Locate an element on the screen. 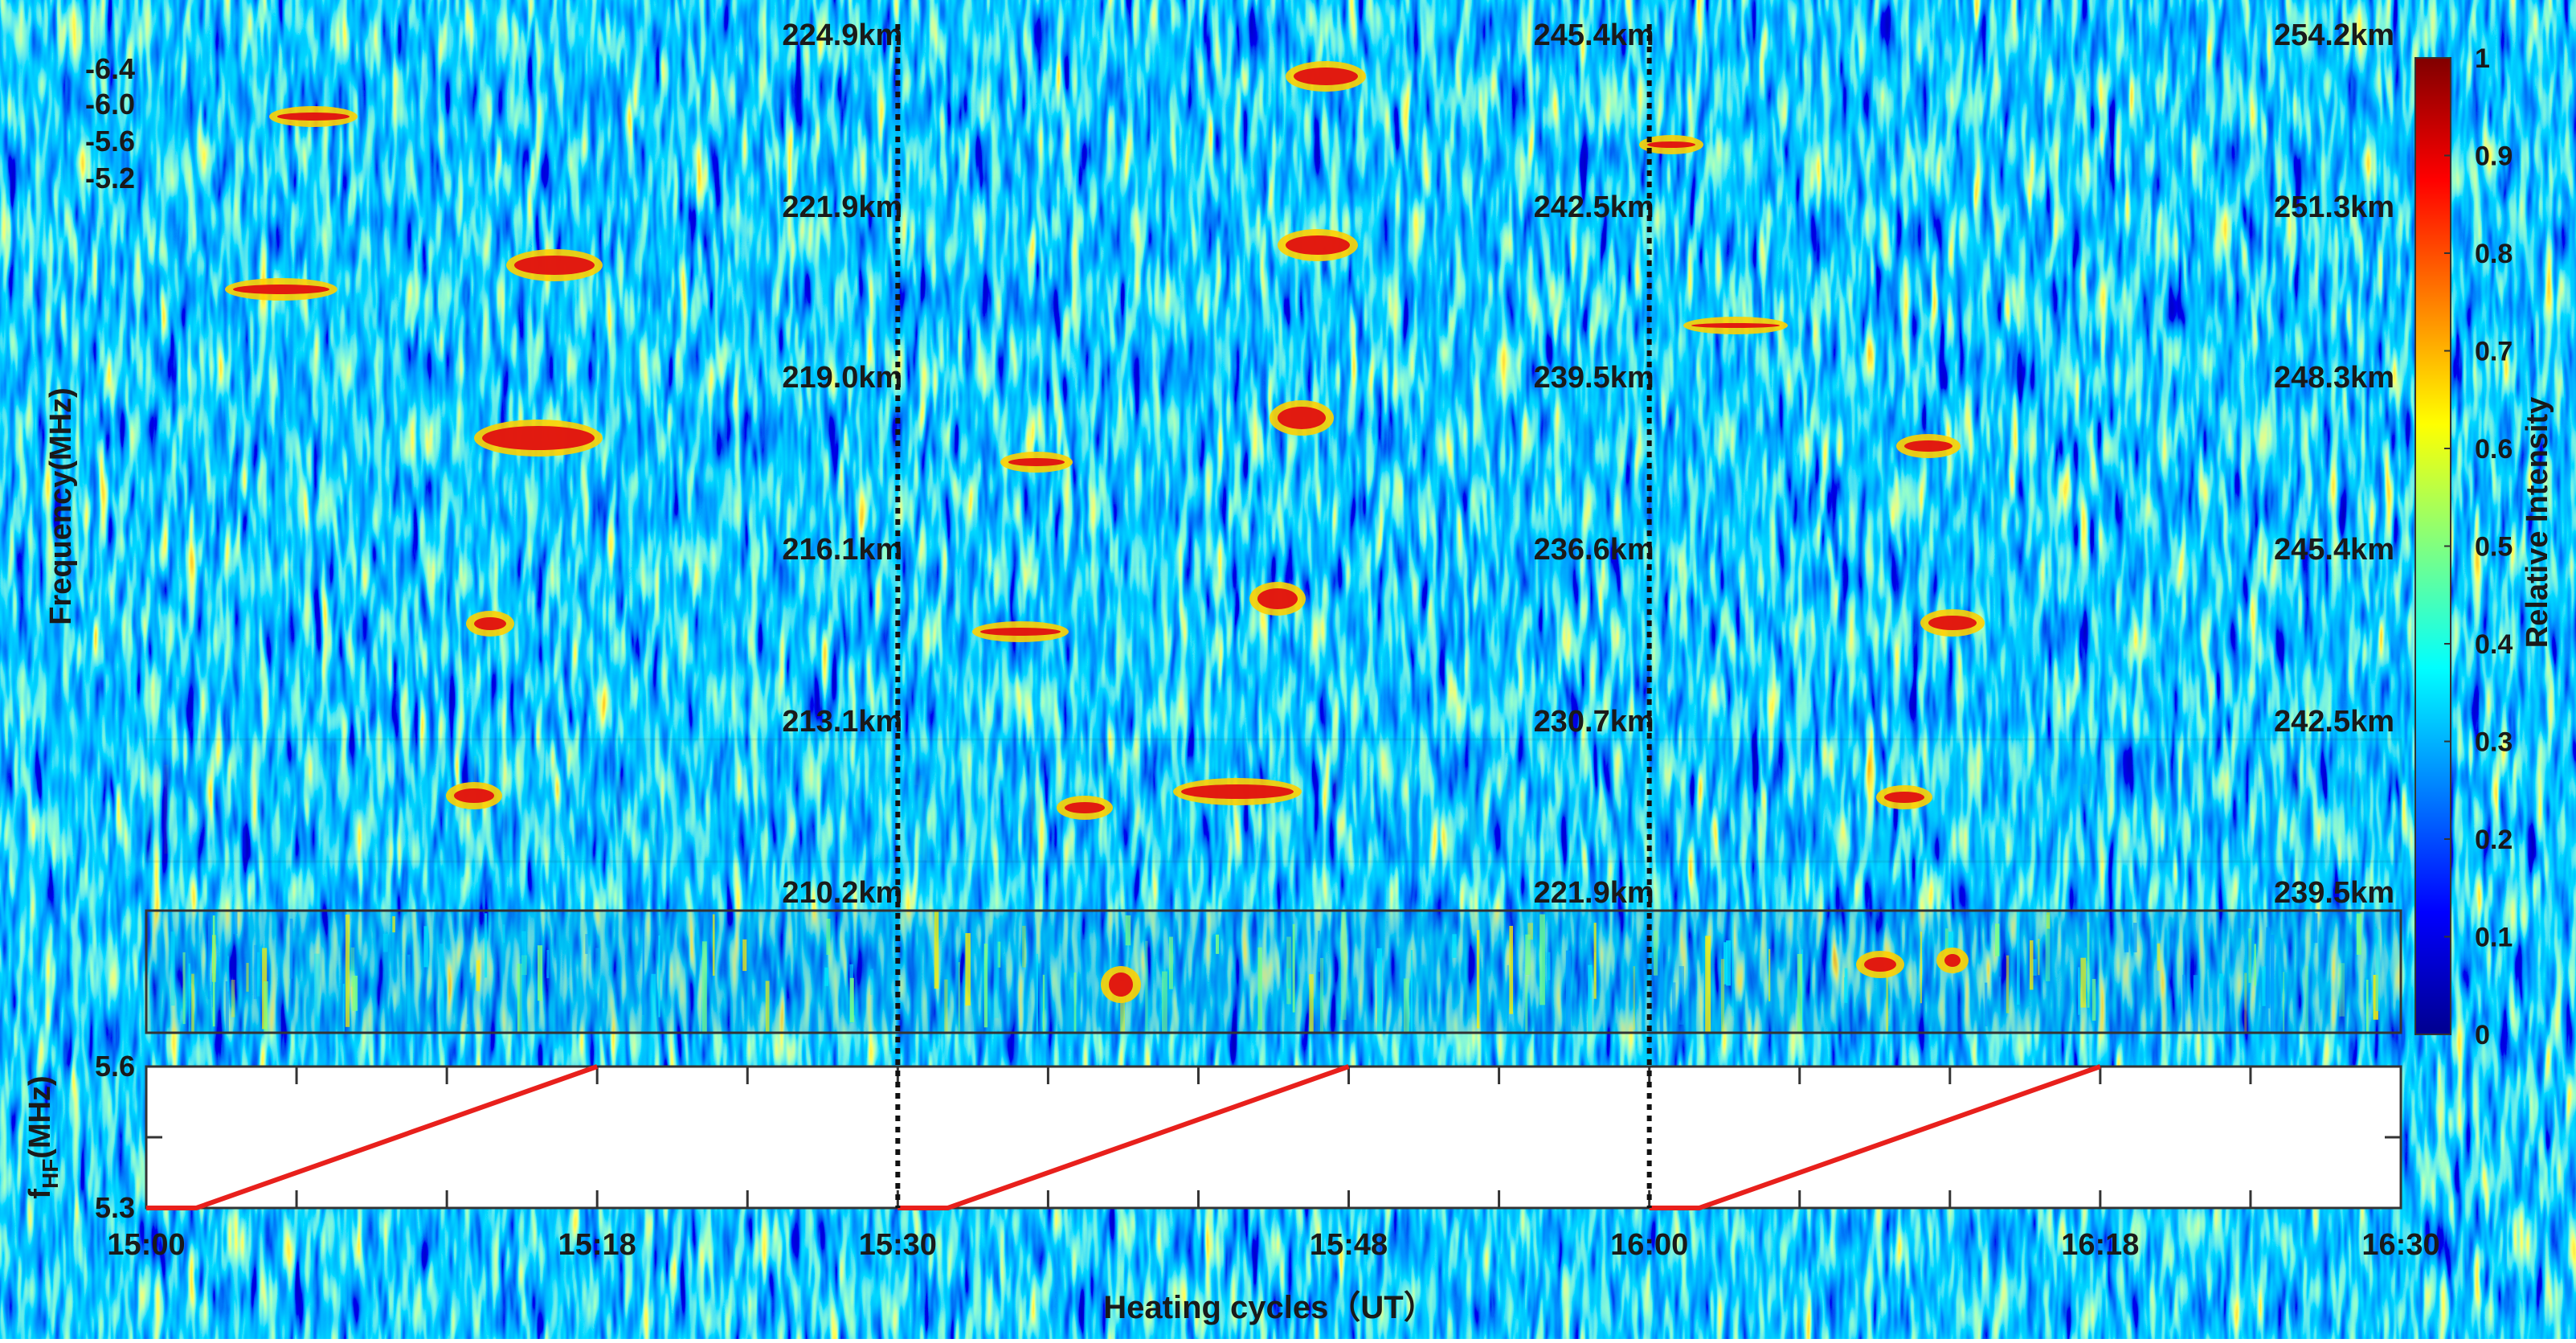 Image resolution: width=2576 pixels, height=1343 pixels. hf-y-label-unit: (MHz) is located at coordinates (40, 1116).